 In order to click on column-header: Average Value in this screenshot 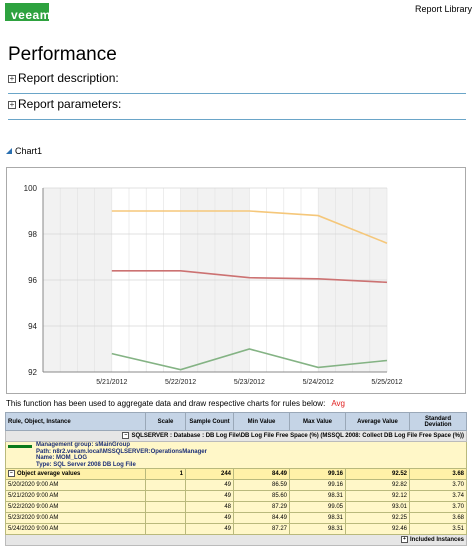, I will do `click(377, 421)`.